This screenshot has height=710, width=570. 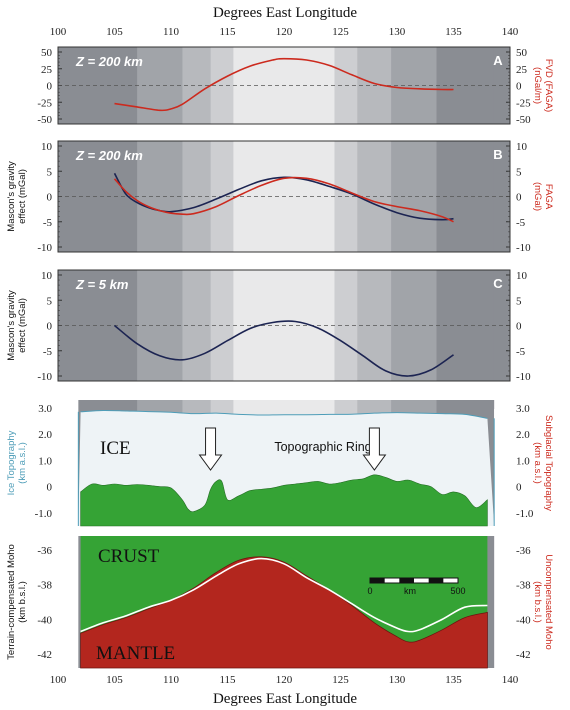 What do you see at coordinates (548, 463) in the screenshot?
I see `y-axis-title-right-line: Subglacial Topography` at bounding box center [548, 463].